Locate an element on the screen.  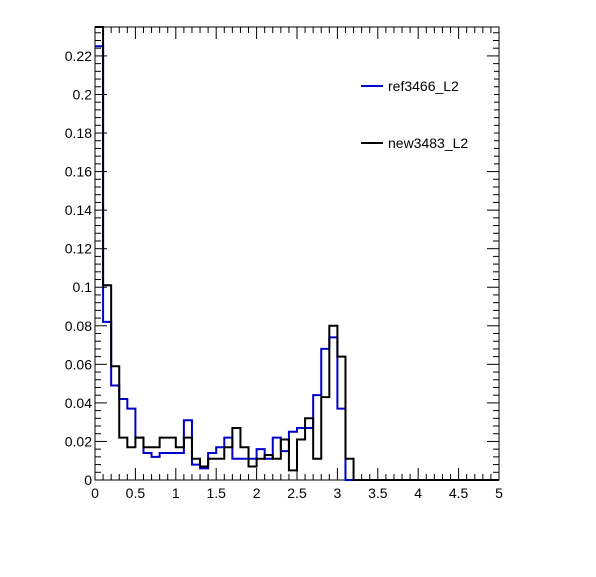
x-tick-label: 3 is located at coordinates (338, 493).